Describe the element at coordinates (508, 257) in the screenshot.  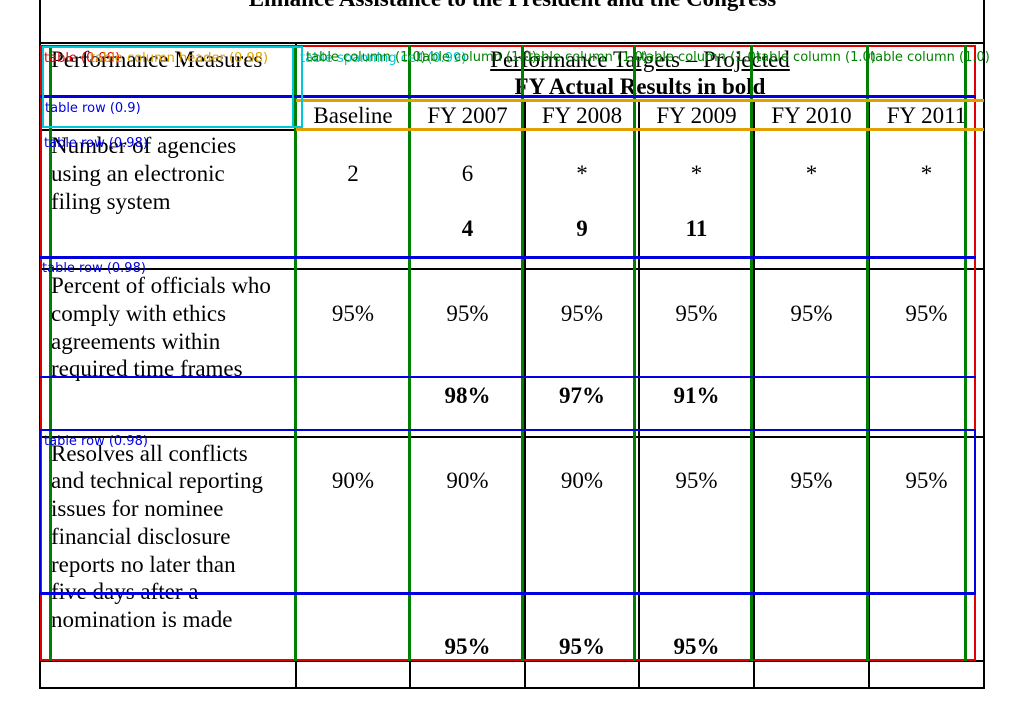
I see `overlay-row-edge` at that location.